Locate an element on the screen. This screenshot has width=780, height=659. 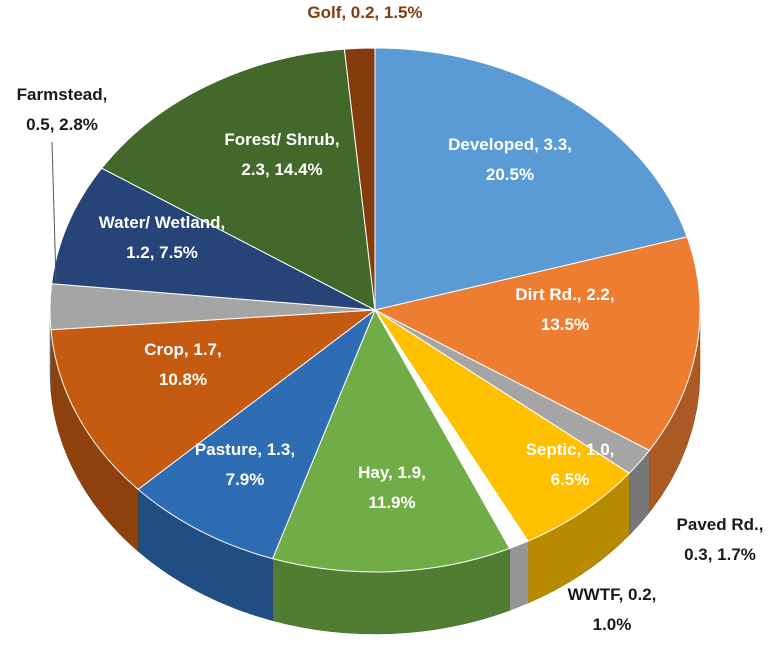
data-label: Dirt Rd., 2.2, 13.5% is located at coordinates (564, 309).